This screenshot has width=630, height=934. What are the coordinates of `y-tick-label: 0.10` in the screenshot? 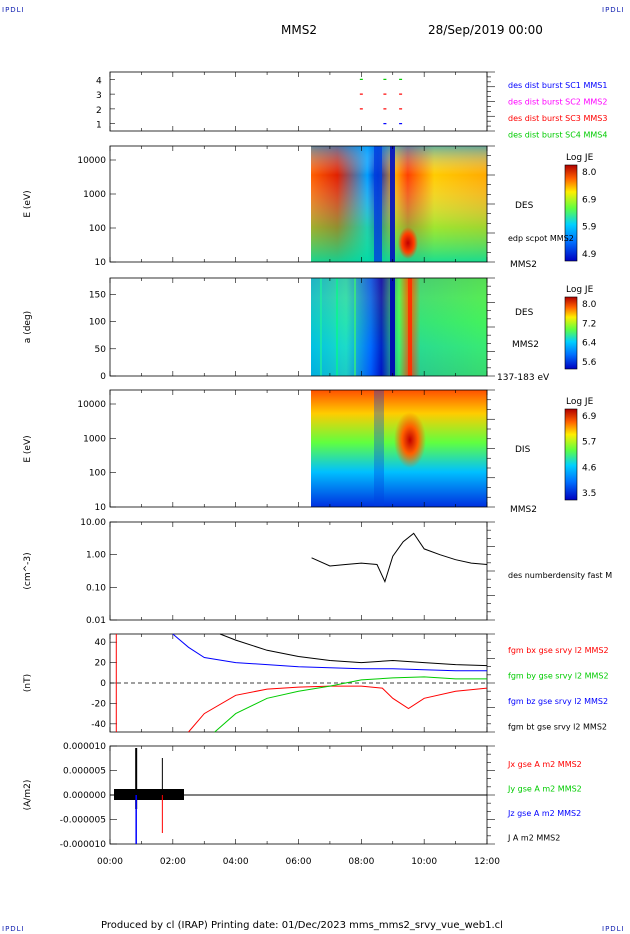 It's located at (96, 588).